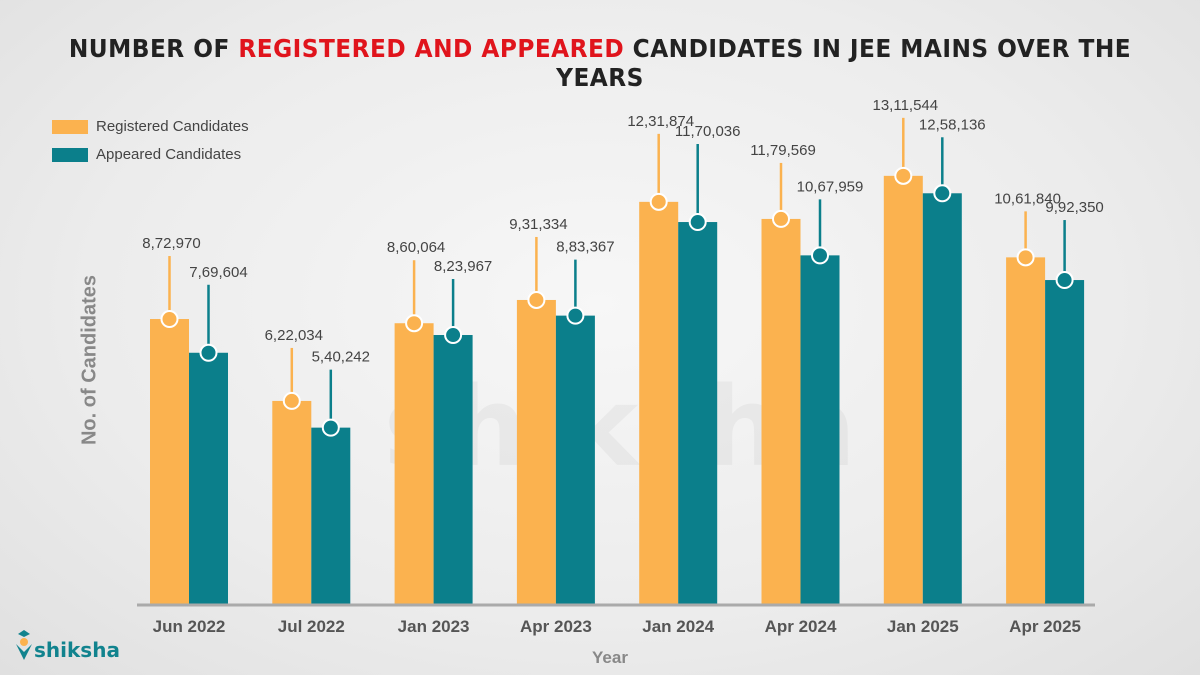 The width and height of the screenshot is (1200, 675). What do you see at coordinates (171, 243) in the screenshot?
I see `data-label: 8,72,970` at bounding box center [171, 243].